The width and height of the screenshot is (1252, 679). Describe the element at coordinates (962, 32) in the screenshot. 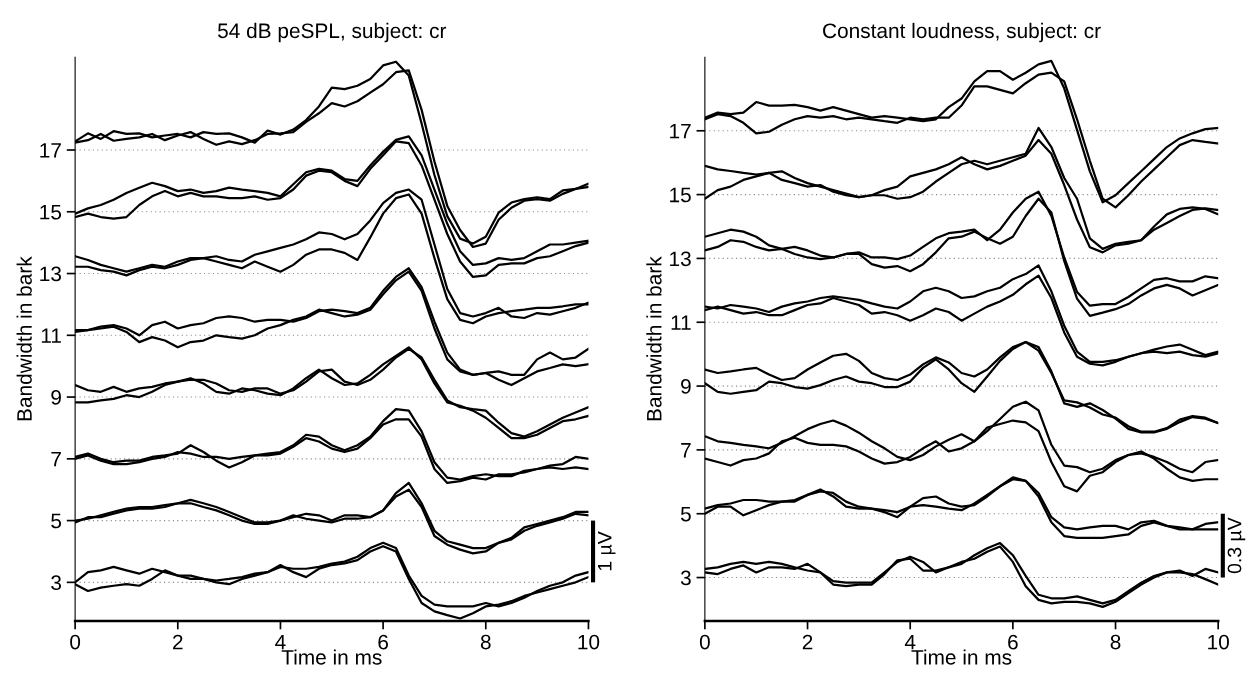

I see `chart-title: Constant loudness, subject: cr` at that location.